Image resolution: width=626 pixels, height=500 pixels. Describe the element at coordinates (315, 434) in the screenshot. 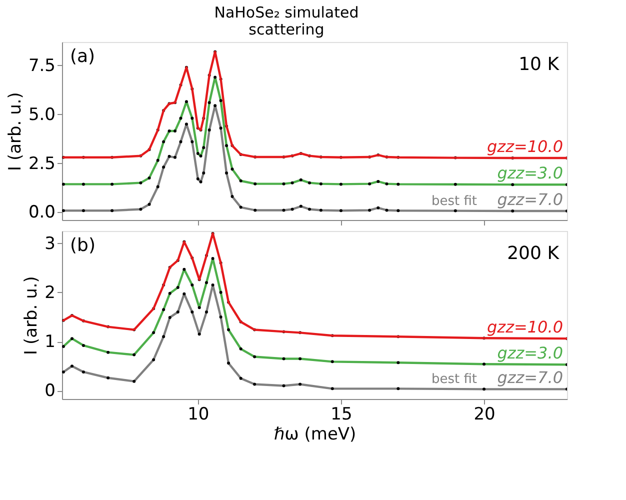

I see `x-axis-title: ℏω (meV)` at that location.